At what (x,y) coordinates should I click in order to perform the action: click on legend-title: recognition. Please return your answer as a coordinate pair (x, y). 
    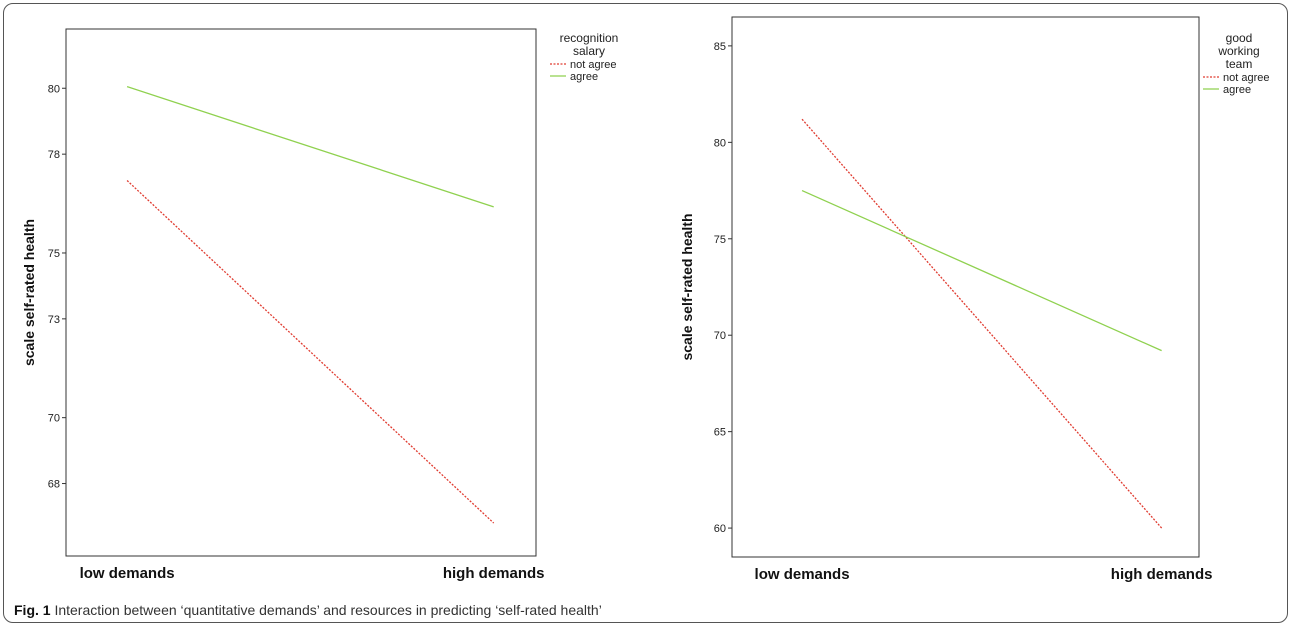
    Looking at the image, I should click on (589, 38).